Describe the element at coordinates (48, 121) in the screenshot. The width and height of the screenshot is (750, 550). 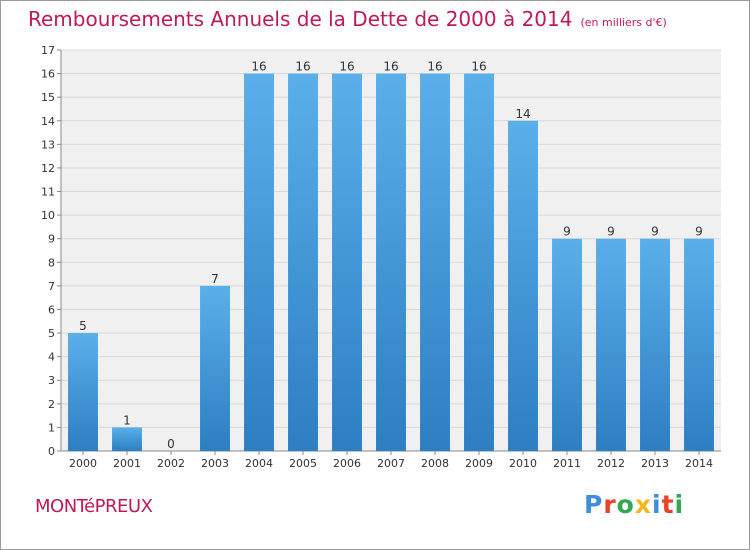
I see `y-tick-label: 14` at that location.